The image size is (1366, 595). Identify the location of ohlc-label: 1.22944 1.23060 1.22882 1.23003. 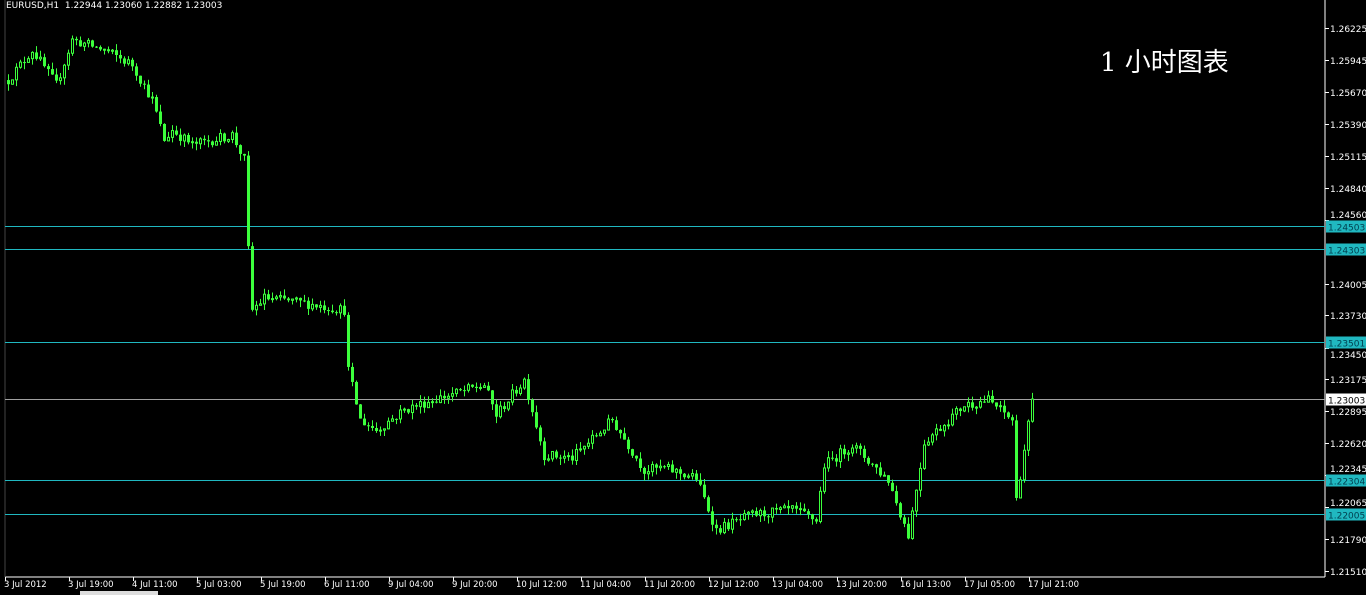
(143, 6).